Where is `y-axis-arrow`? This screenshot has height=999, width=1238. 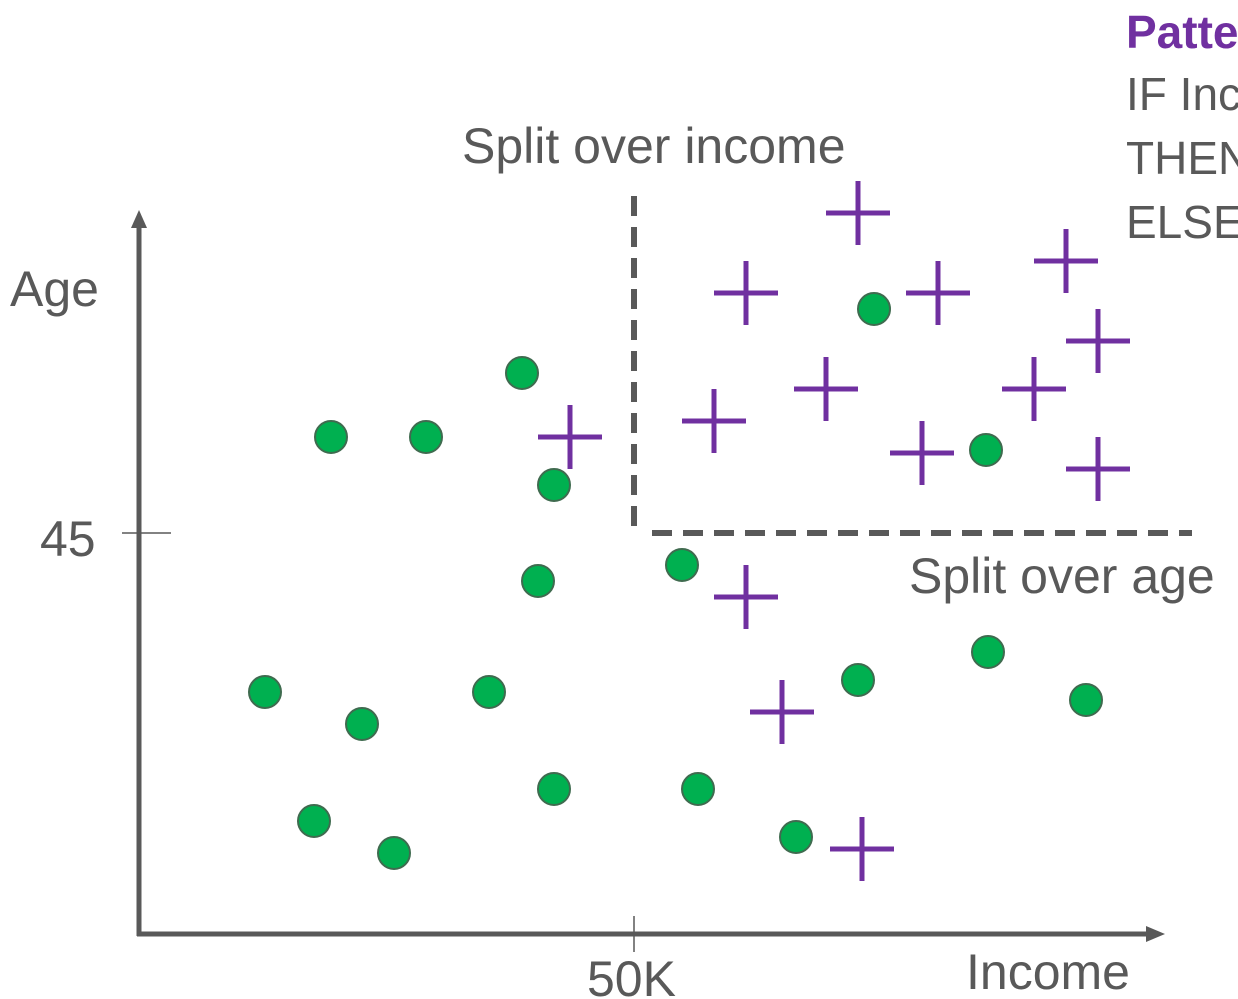 y-axis-arrow is located at coordinates (139, 219).